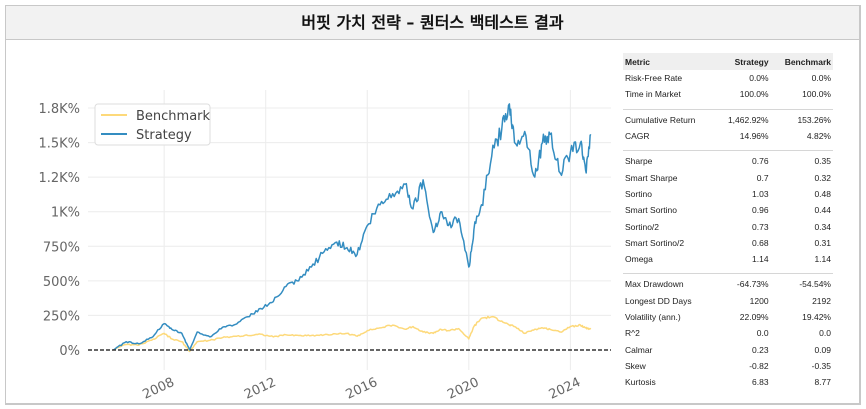 Image resolution: width=866 pixels, height=409 pixels. Describe the element at coordinates (728, 226) in the screenshot. I see `metric-row: Sortino/2 0.73 0.34` at that location.